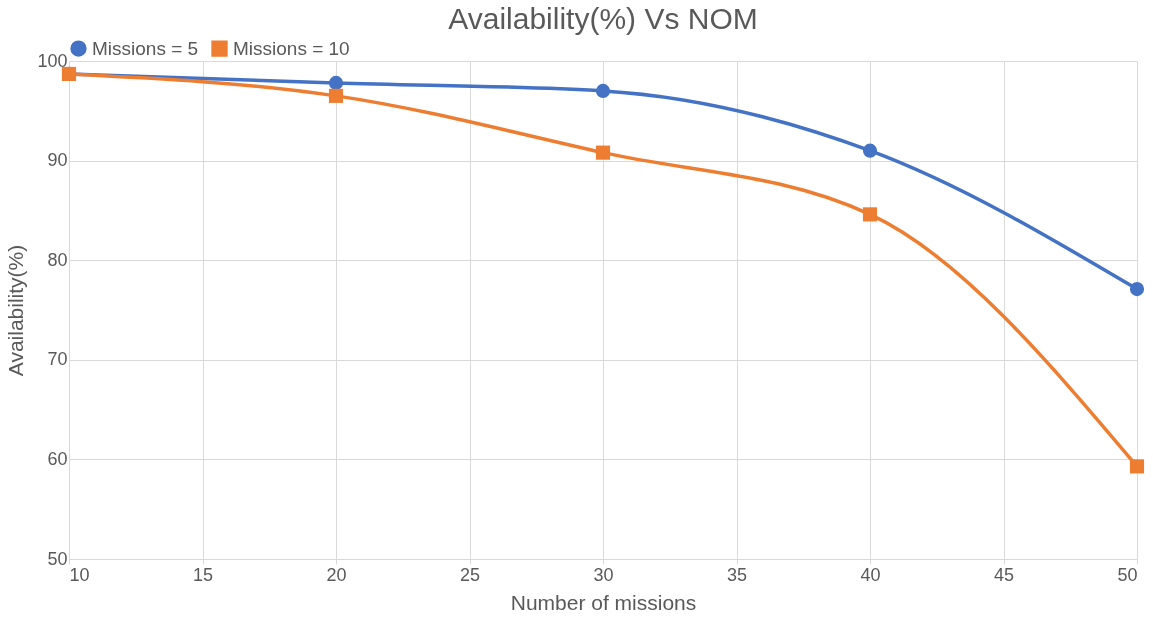 This screenshot has width=1153, height=623. What do you see at coordinates (57, 558) in the screenshot?
I see `y-tick-label: 50` at bounding box center [57, 558].